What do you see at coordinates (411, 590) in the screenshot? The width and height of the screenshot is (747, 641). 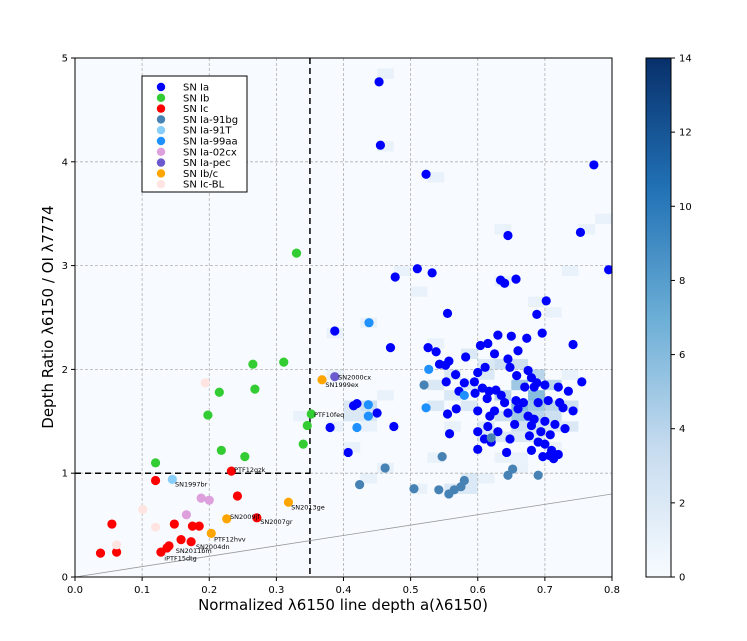 I see `x-tick-label: 0.5` at bounding box center [411, 590].